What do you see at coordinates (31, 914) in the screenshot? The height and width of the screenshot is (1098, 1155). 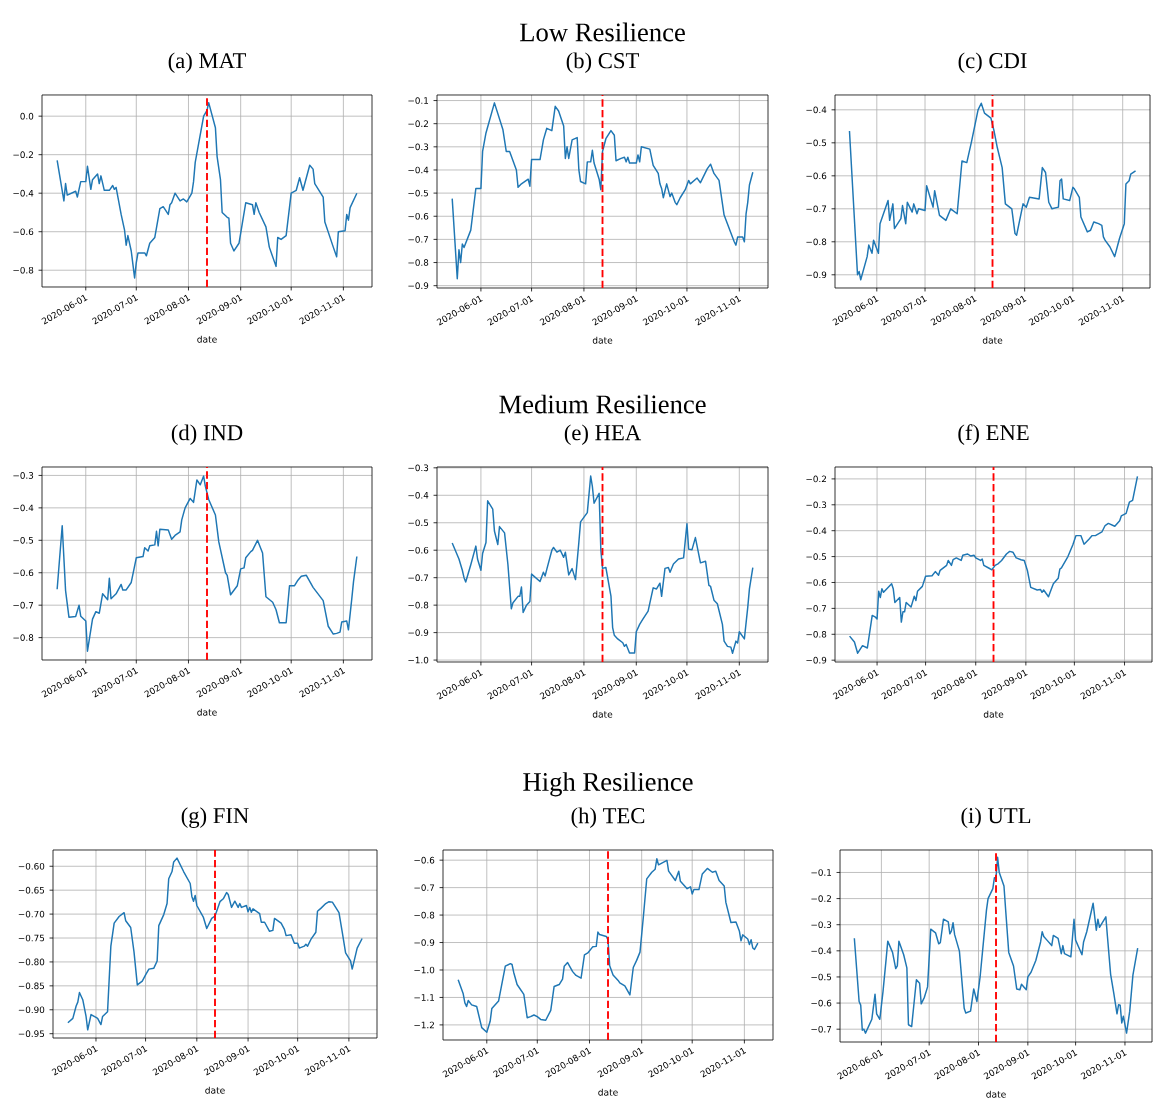 I see `y-tick-label: −0.70` at bounding box center [31, 914].